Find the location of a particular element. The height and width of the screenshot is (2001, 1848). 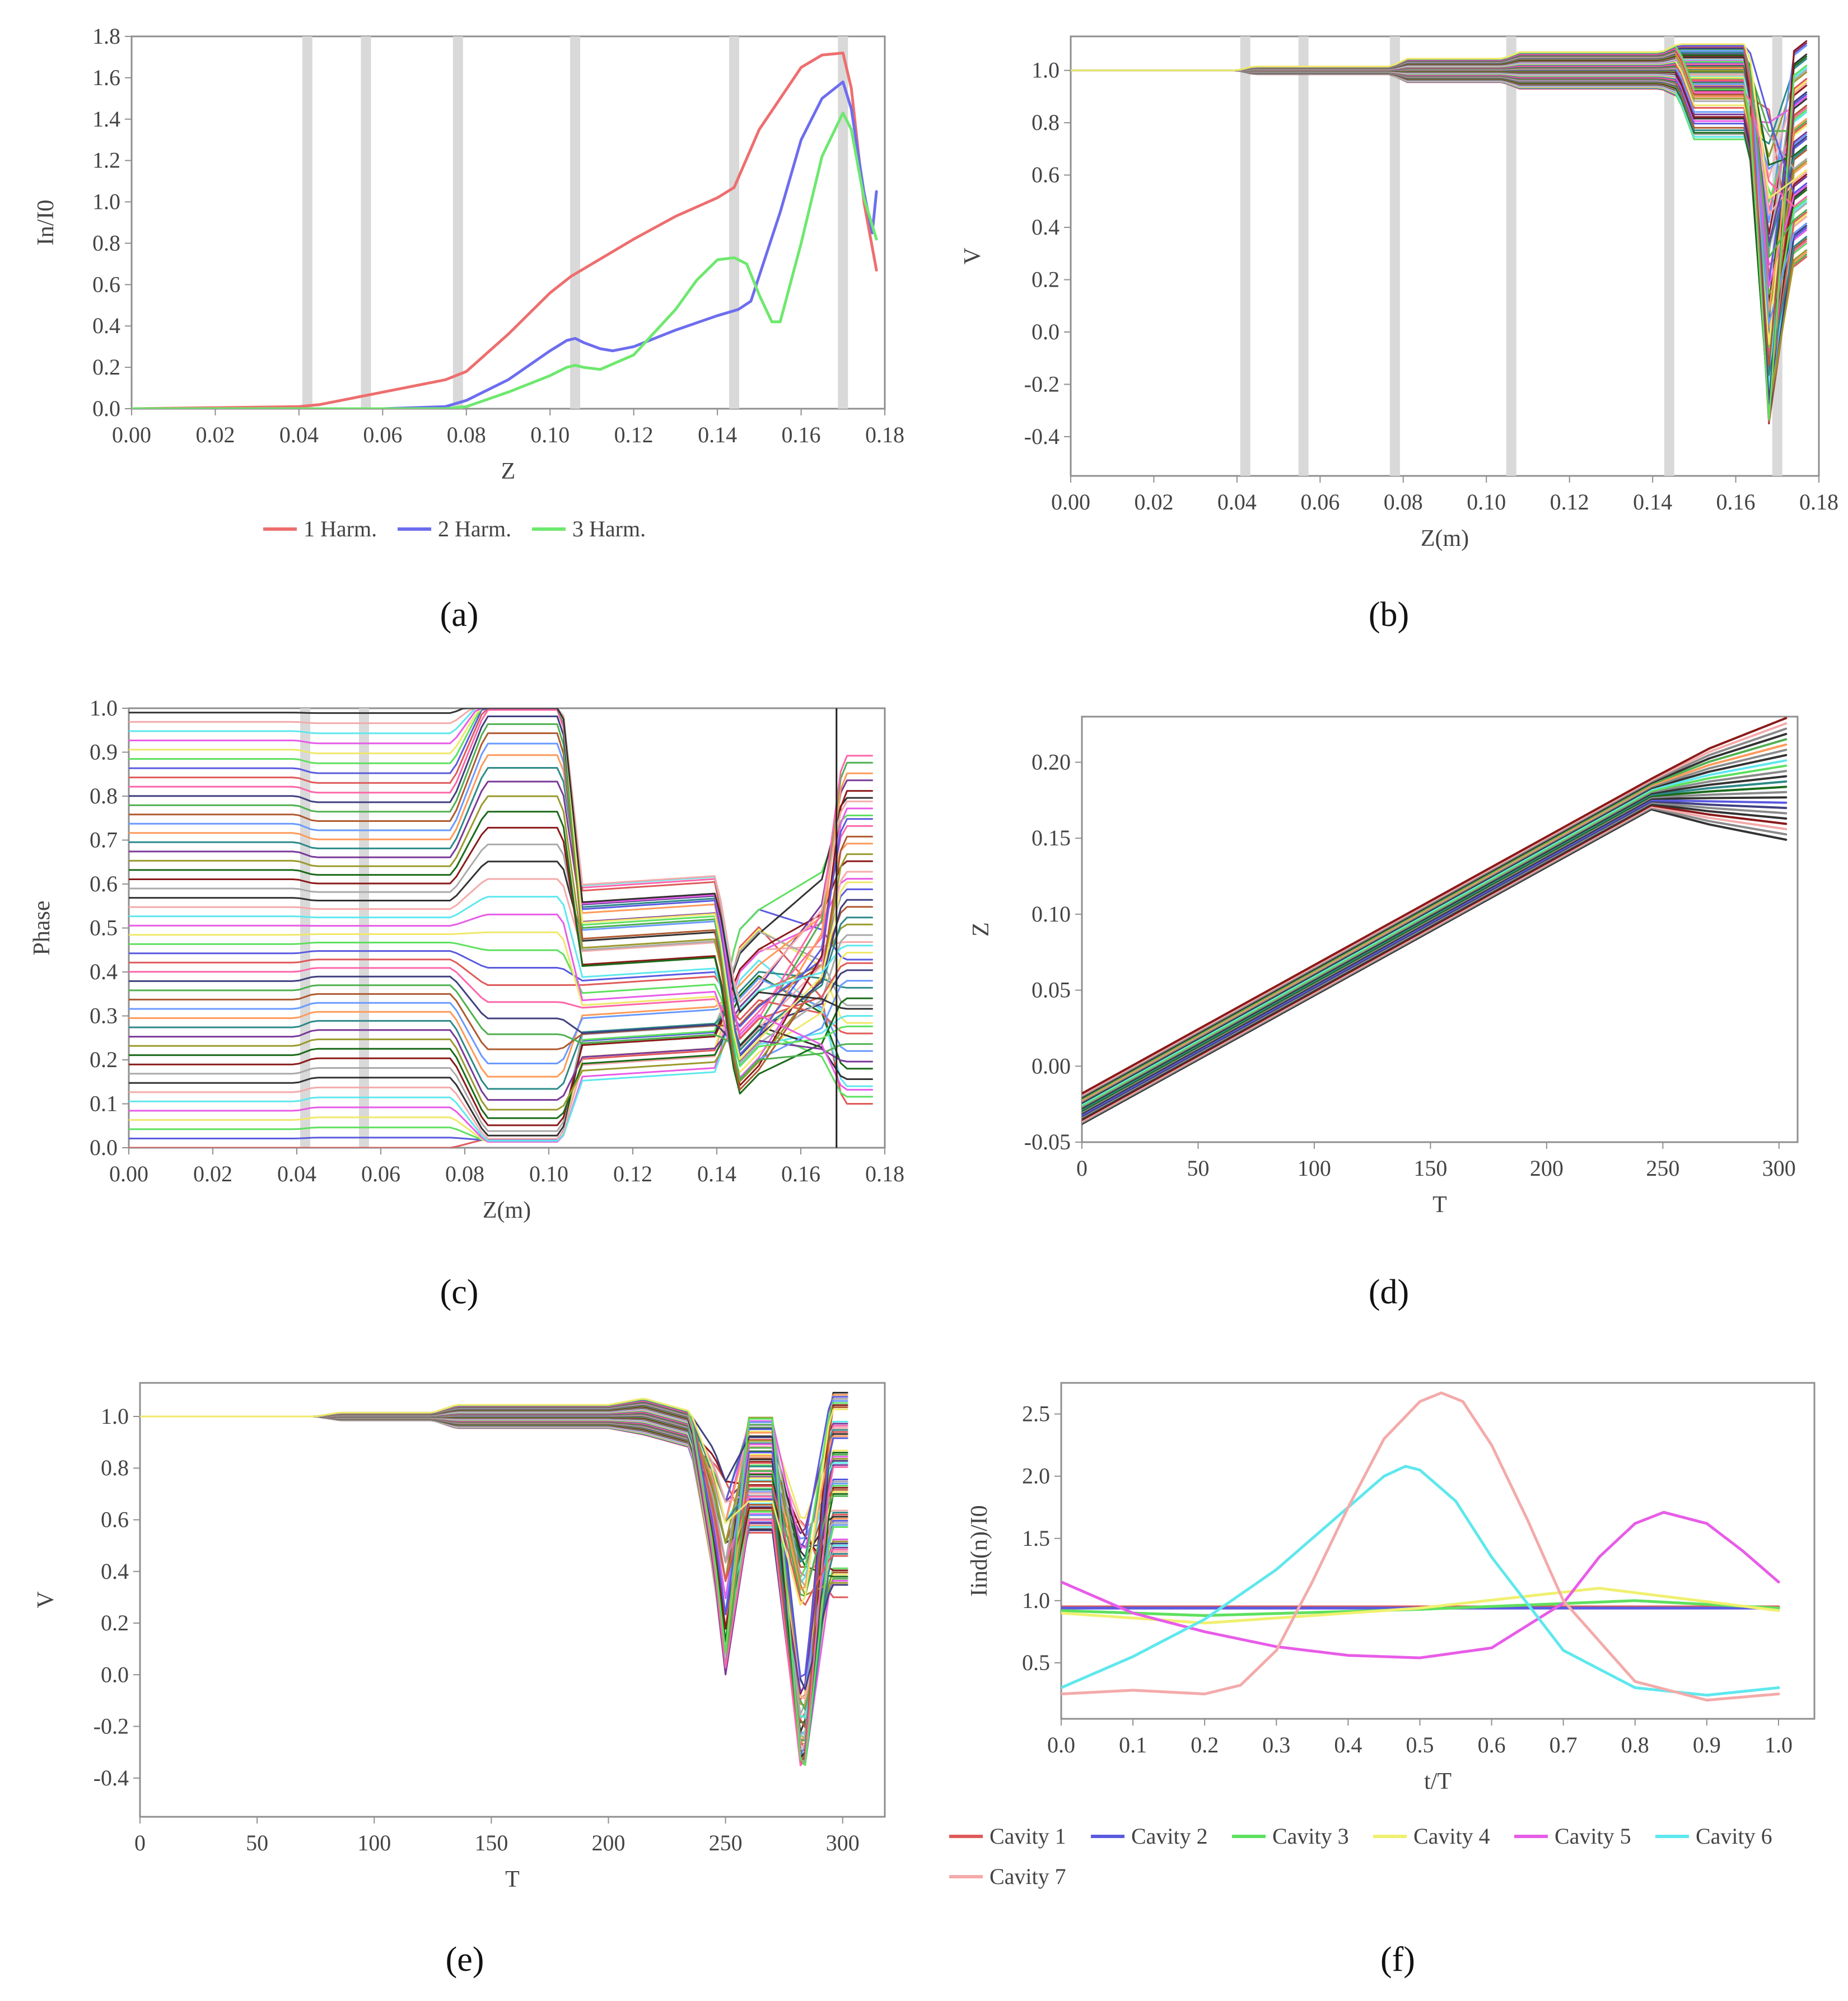

y-tick-label: 0.10 is located at coordinates (1052, 914).